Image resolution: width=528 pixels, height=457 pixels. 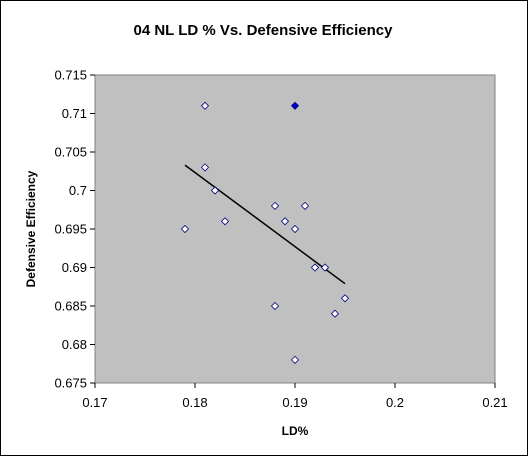 I want to click on x-tick-label: 0.19, so click(x=294, y=402).